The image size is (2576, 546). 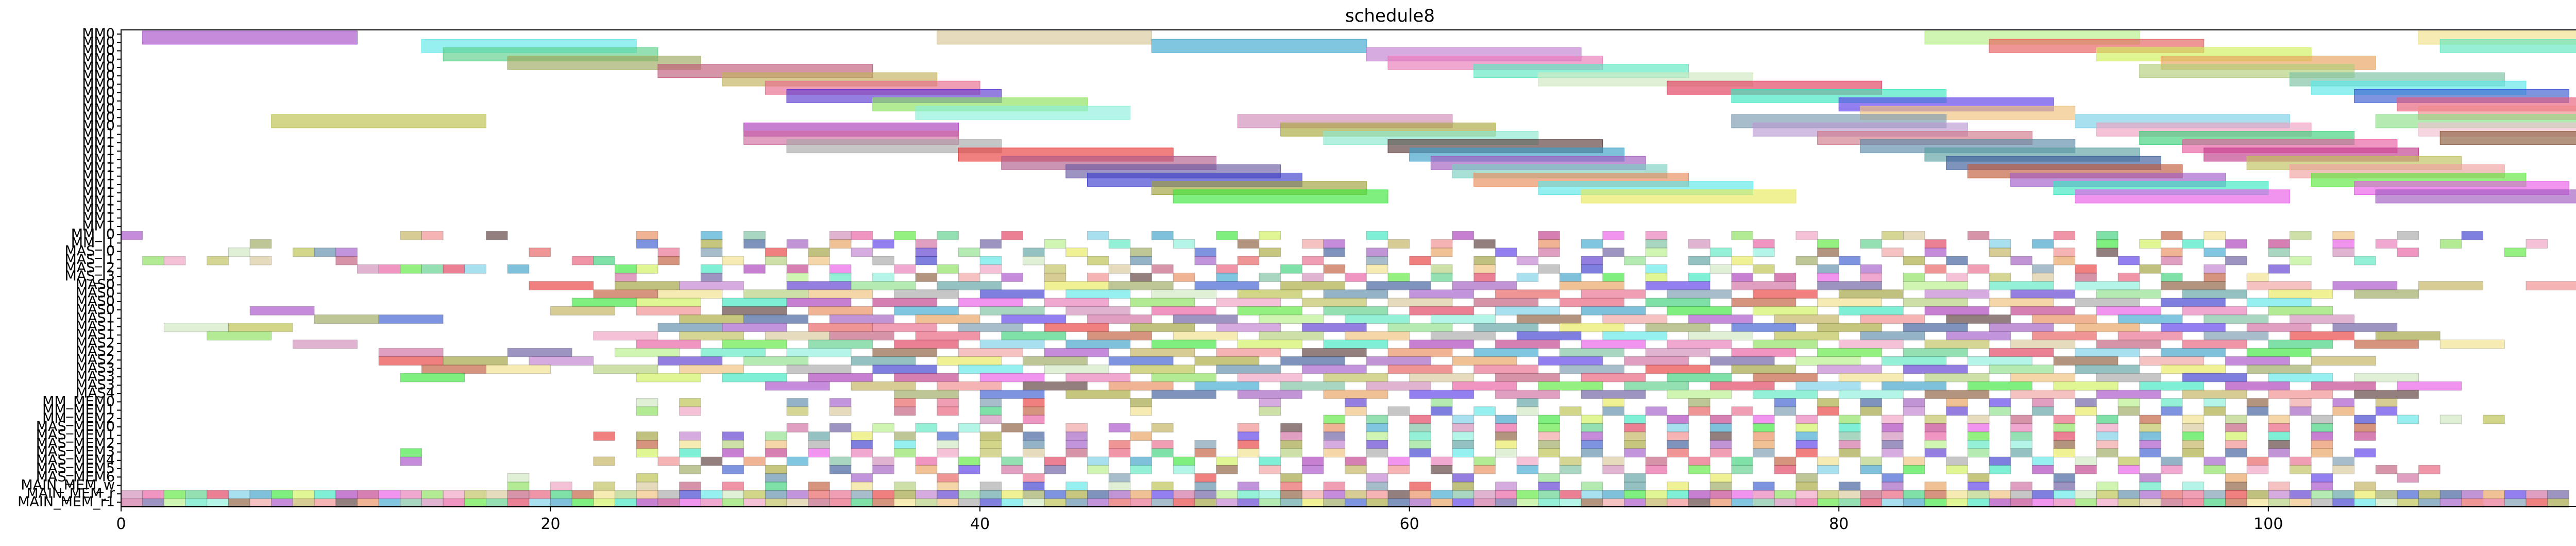 What do you see at coordinates (1409, 524) in the screenshot?
I see `x-tick-label: 60` at bounding box center [1409, 524].